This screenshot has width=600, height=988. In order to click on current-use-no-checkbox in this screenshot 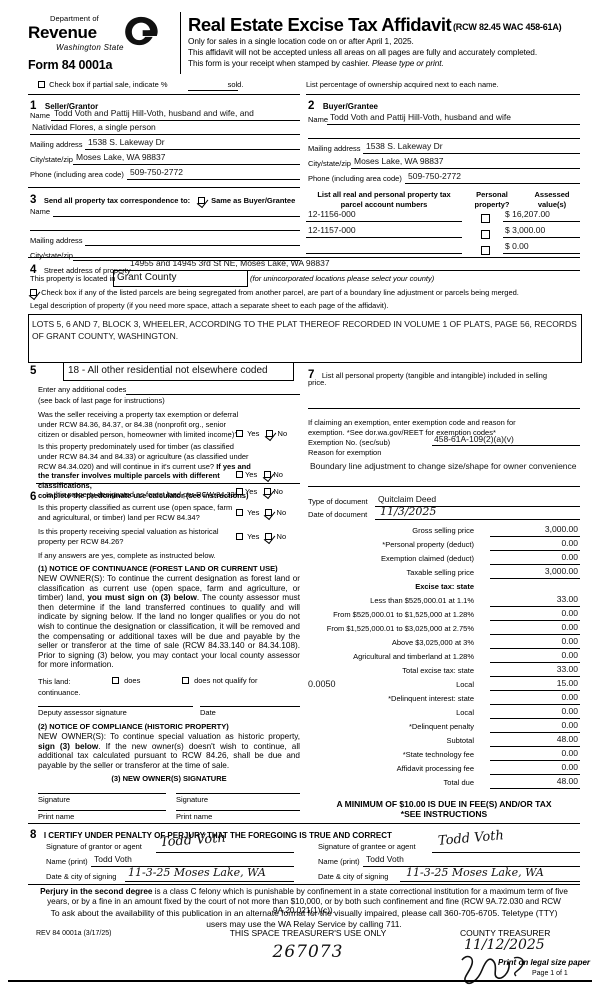, I will do `click(269, 512)`.